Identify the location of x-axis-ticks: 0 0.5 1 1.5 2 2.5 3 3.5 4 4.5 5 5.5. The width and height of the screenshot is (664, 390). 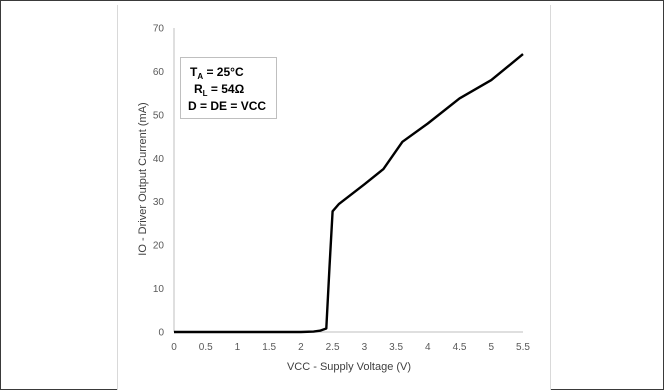
(350, 347).